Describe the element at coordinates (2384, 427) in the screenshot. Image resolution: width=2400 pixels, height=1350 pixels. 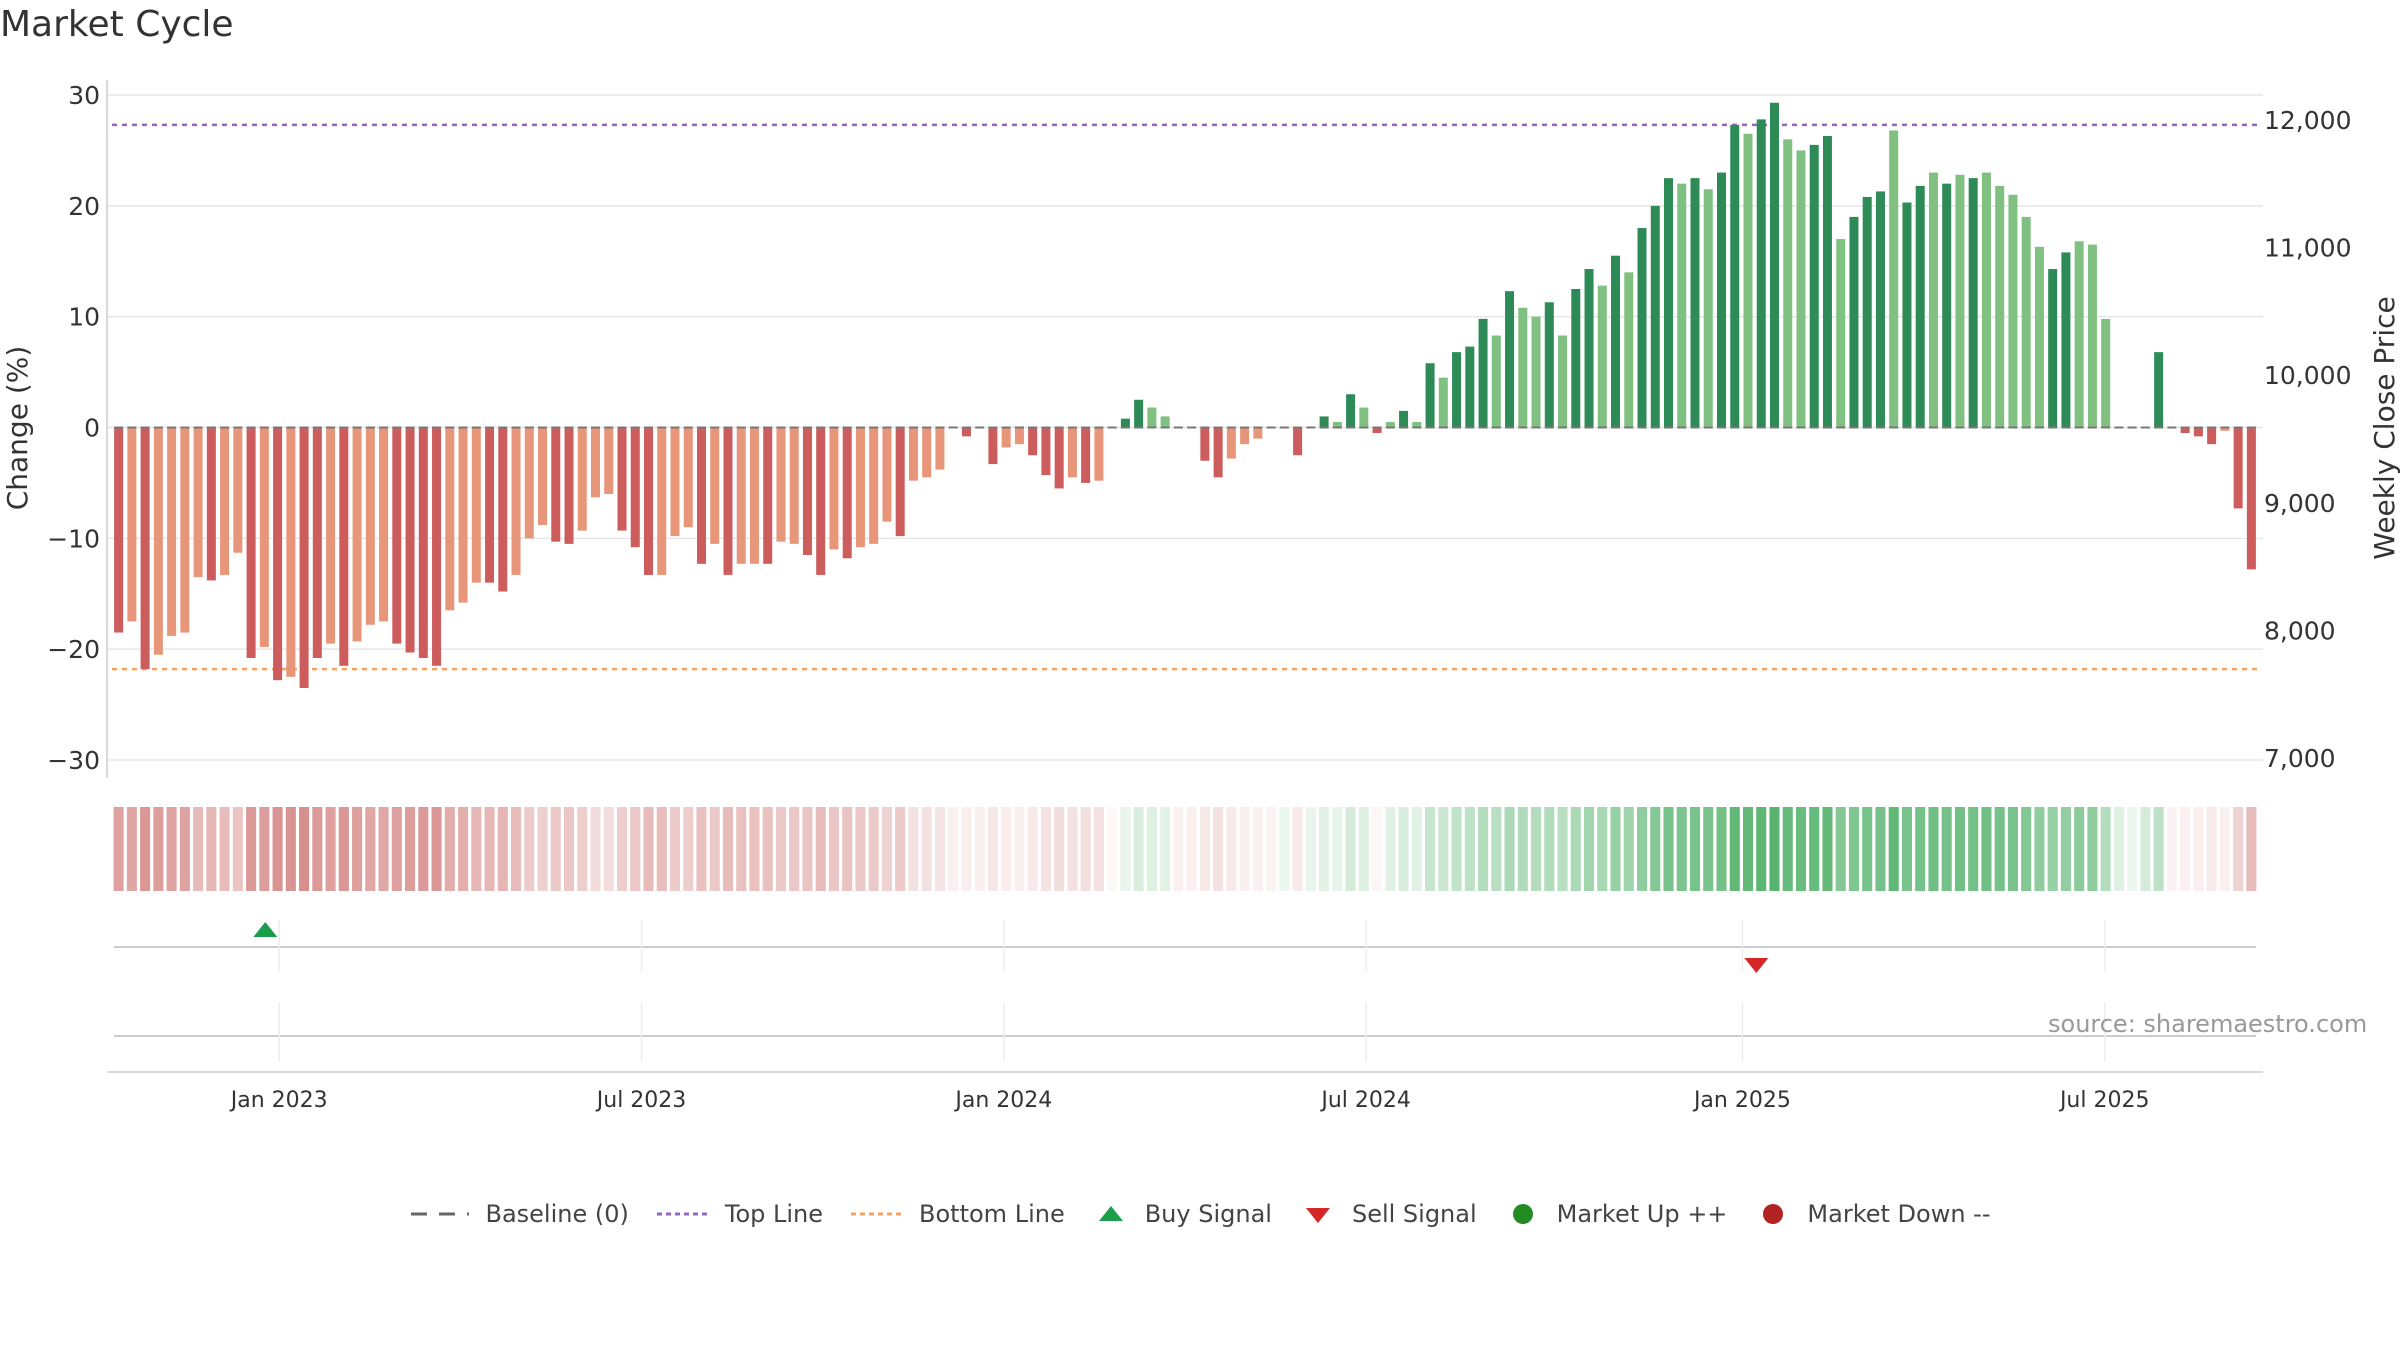
I see `y2-axis-label: Weekly Close Price` at that location.